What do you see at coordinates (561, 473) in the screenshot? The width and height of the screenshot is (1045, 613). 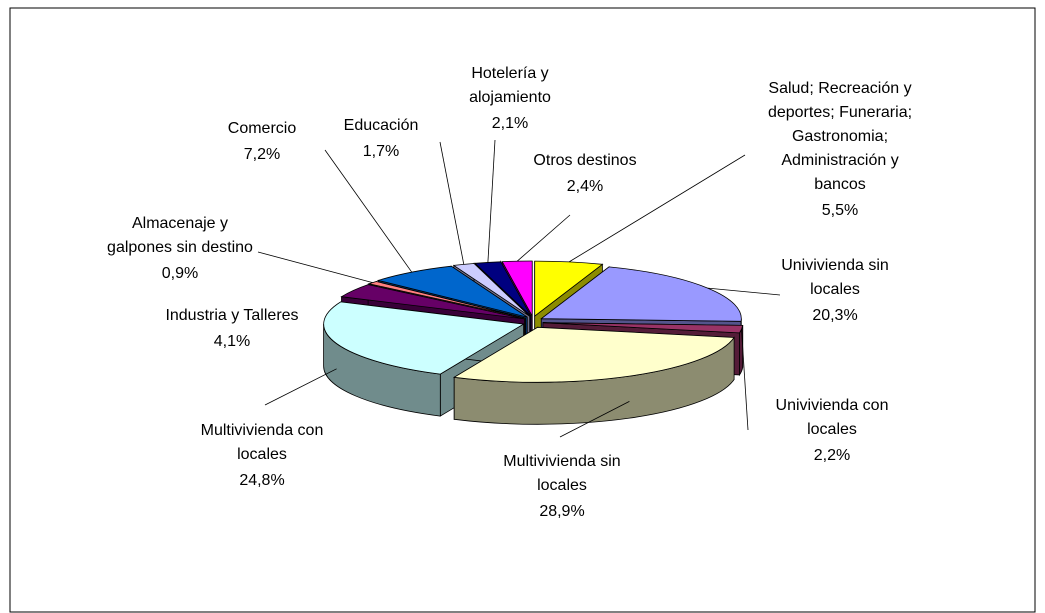 I see `category-label: Multivivienda sin locales` at bounding box center [561, 473].